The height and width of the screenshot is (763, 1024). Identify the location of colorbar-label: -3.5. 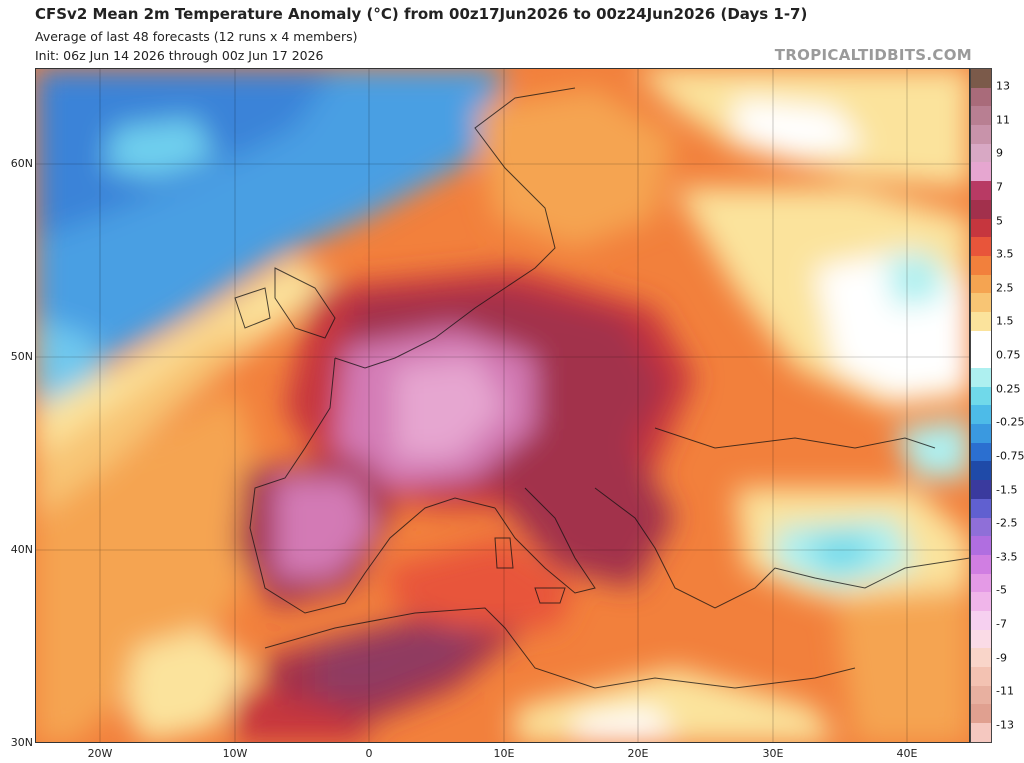
(1007, 557).